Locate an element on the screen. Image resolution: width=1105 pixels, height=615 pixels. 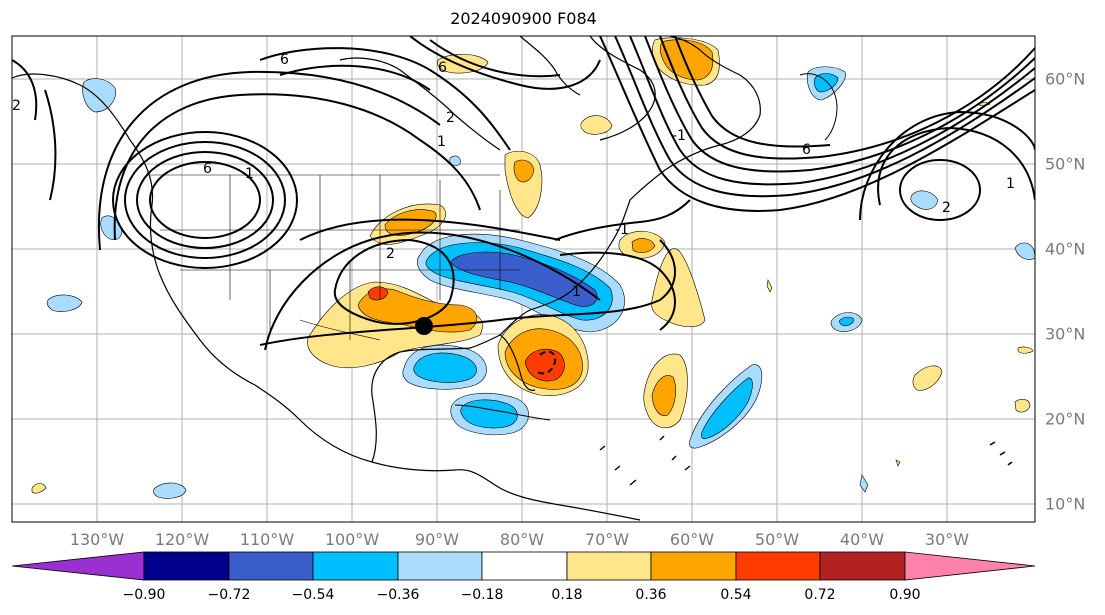
lon-label: 50°W is located at coordinates (777, 539).